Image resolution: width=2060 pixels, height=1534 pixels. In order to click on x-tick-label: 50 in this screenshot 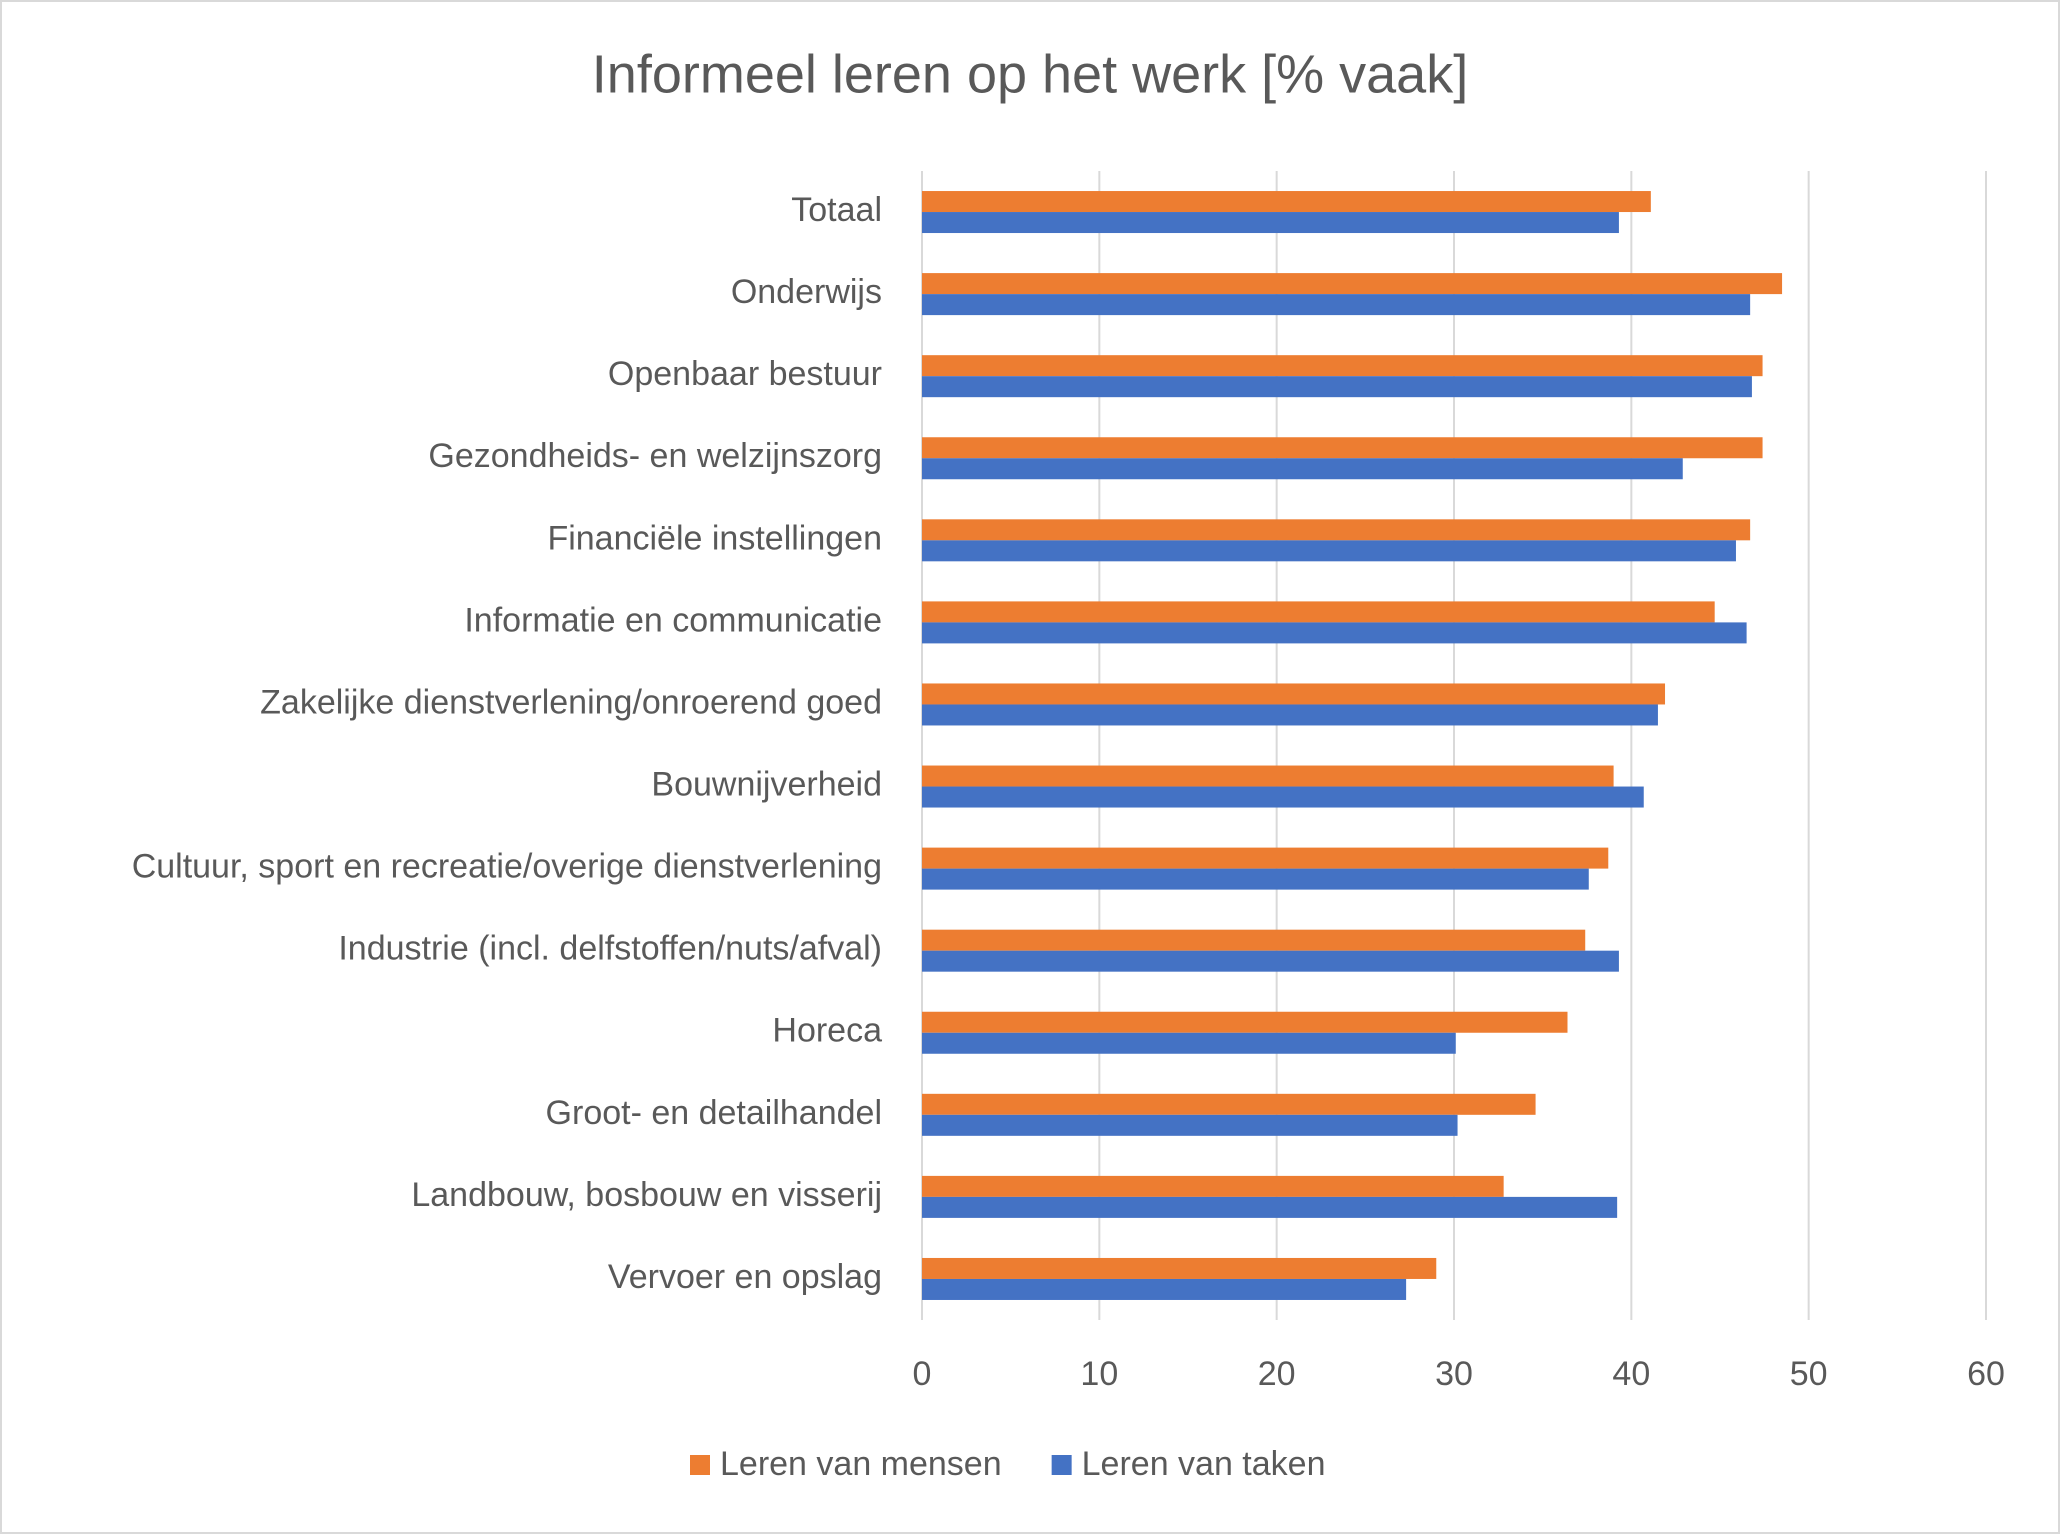, I will do `click(1809, 1374)`.